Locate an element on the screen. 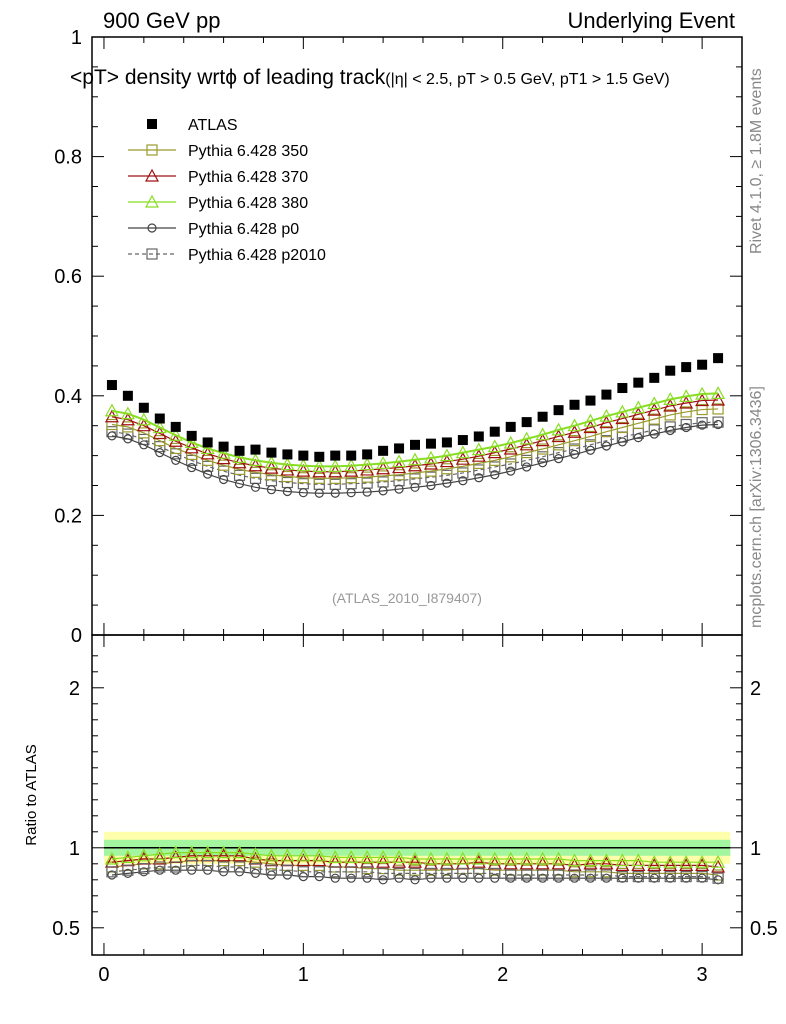 This screenshot has width=786, height=1024. ratio-y-tick-label: 0.5 is located at coordinates (66, 929).